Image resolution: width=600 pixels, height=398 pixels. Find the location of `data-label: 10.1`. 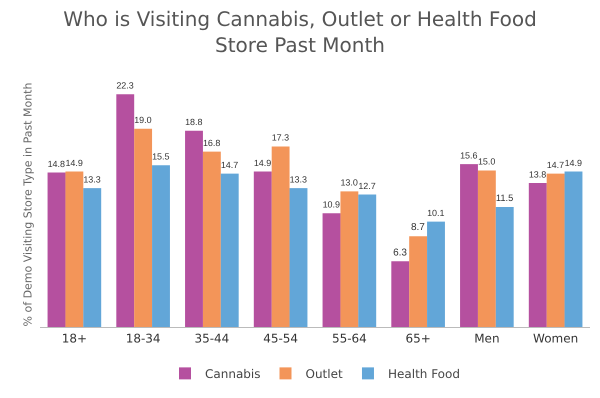

data-label: 10.1 is located at coordinates (436, 213).